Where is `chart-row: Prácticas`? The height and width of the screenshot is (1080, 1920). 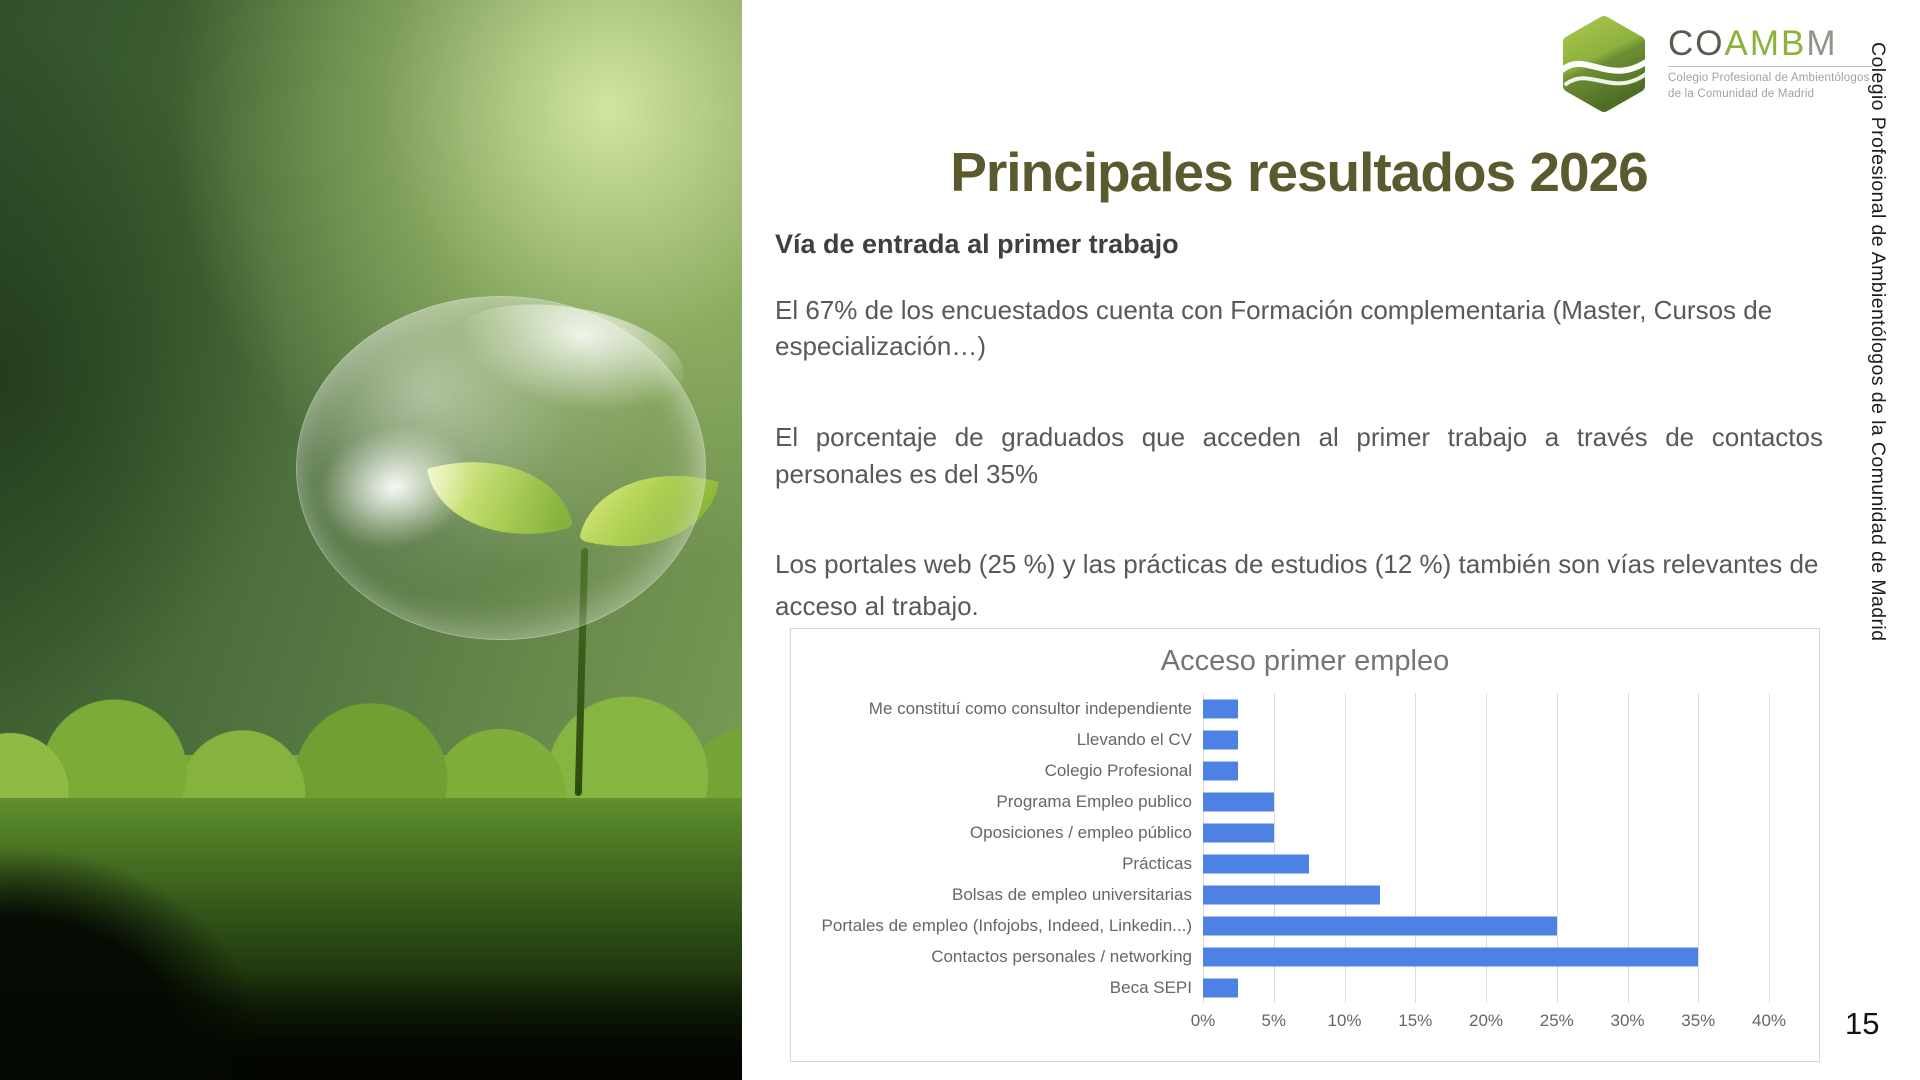
chart-row: Prácticas is located at coordinates (1286, 863).